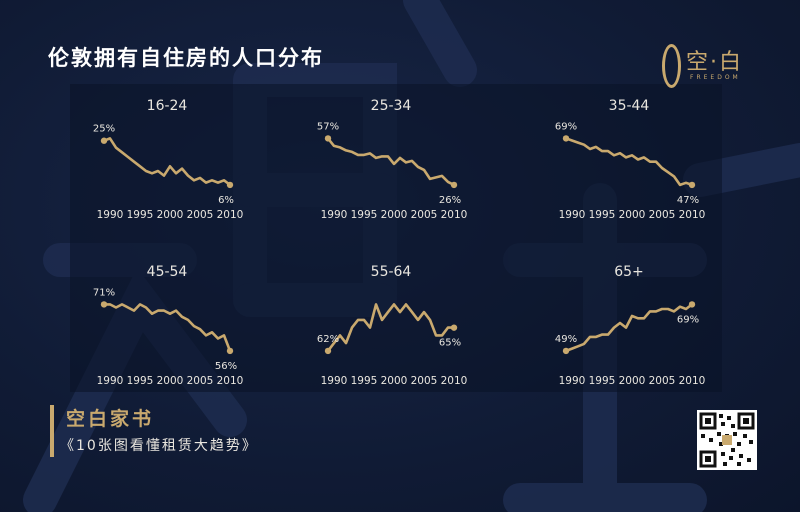 The height and width of the screenshot is (512, 800). What do you see at coordinates (424, 215) in the screenshot?
I see `x-tick-label-2-2005: 2005` at bounding box center [424, 215].